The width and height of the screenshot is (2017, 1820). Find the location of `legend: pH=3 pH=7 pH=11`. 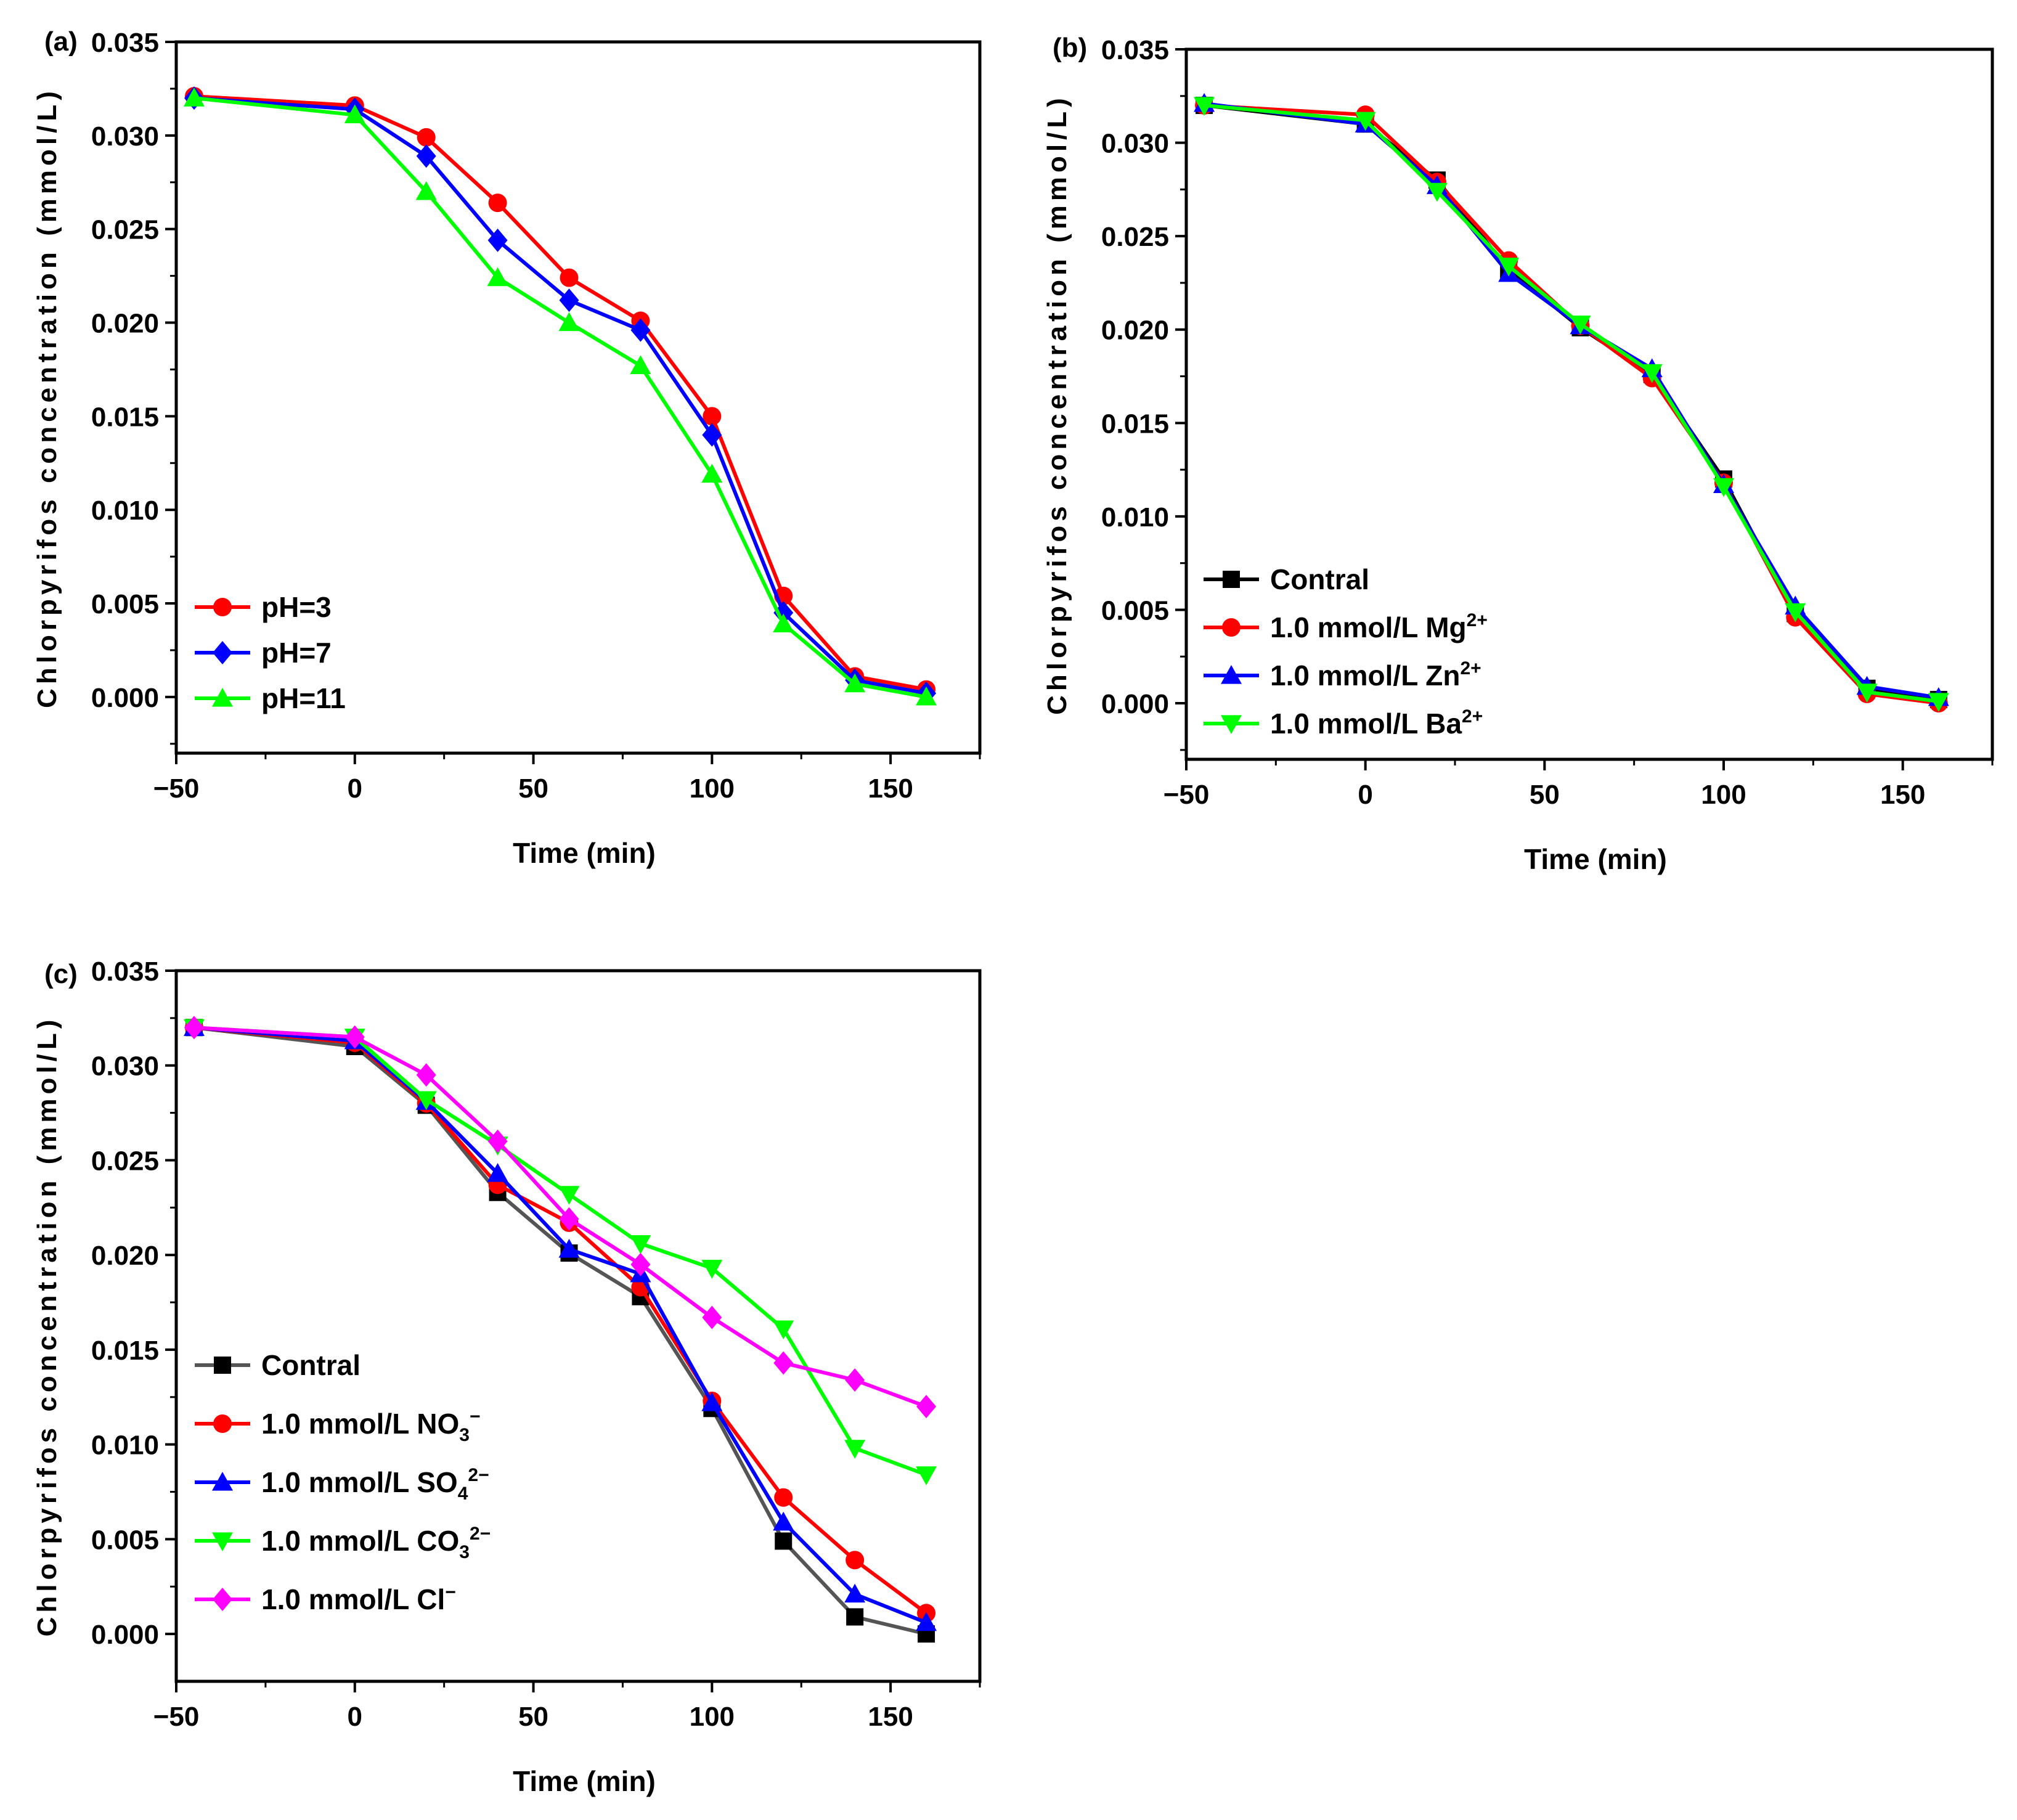

legend: pH=3 pH=7 pH=11 is located at coordinates (270, 652).